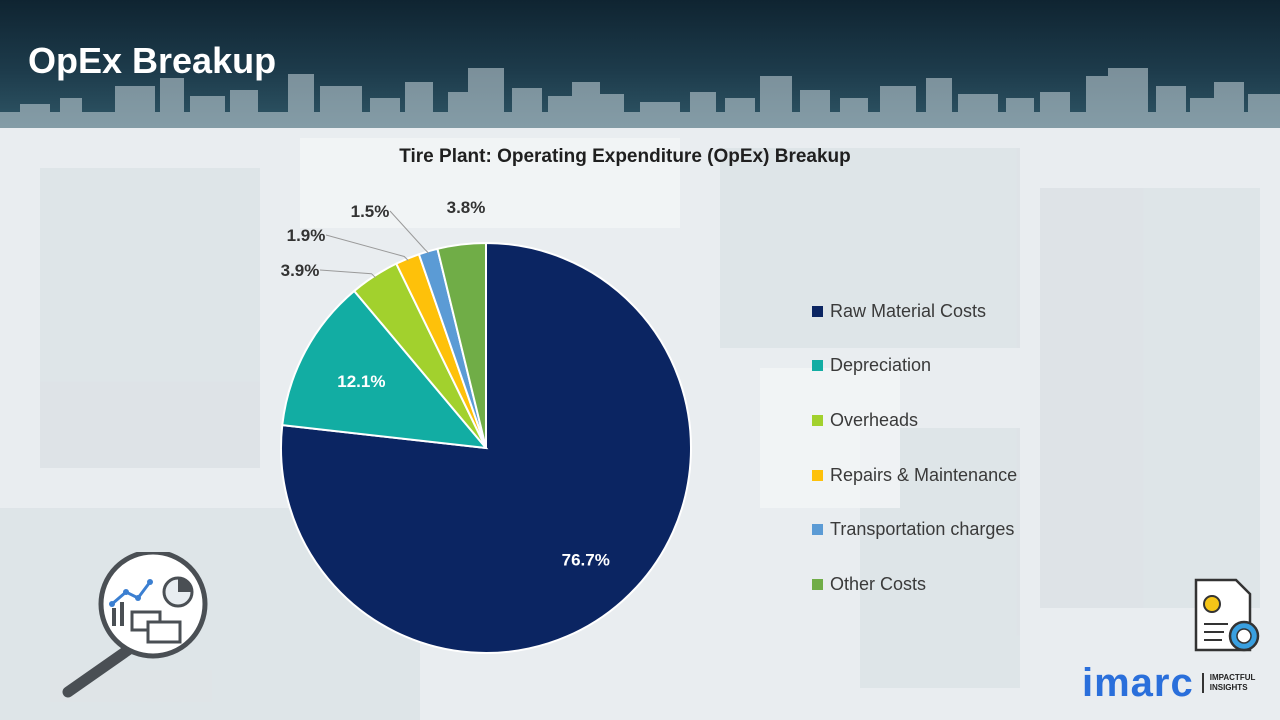 Image resolution: width=1280 pixels, height=720 pixels. What do you see at coordinates (466, 207) in the screenshot?
I see `data-label-5: 3.8%` at bounding box center [466, 207].